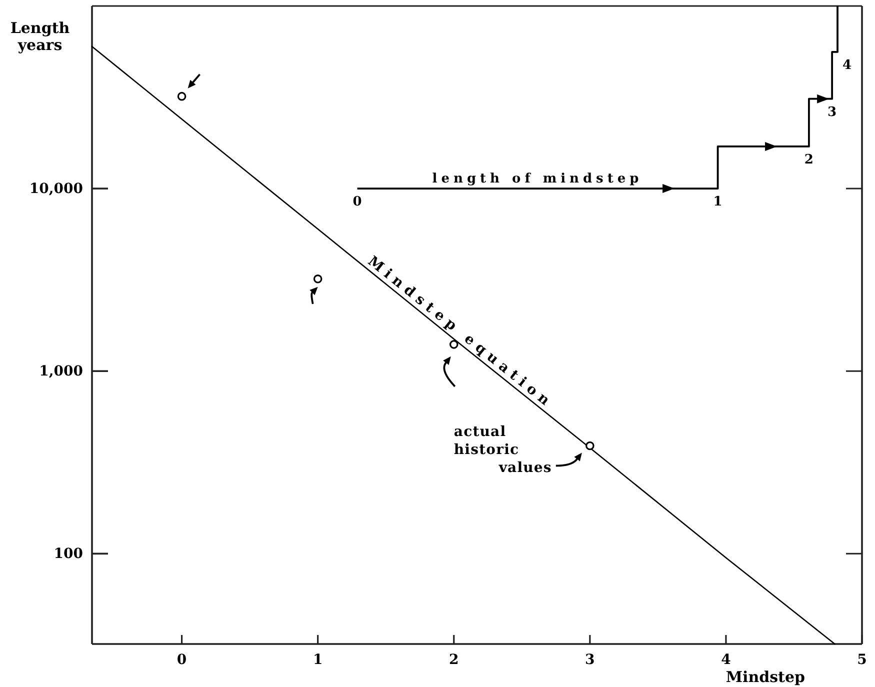  Describe the element at coordinates (832, 112) in the screenshot. I see `annotation: 3` at that location.